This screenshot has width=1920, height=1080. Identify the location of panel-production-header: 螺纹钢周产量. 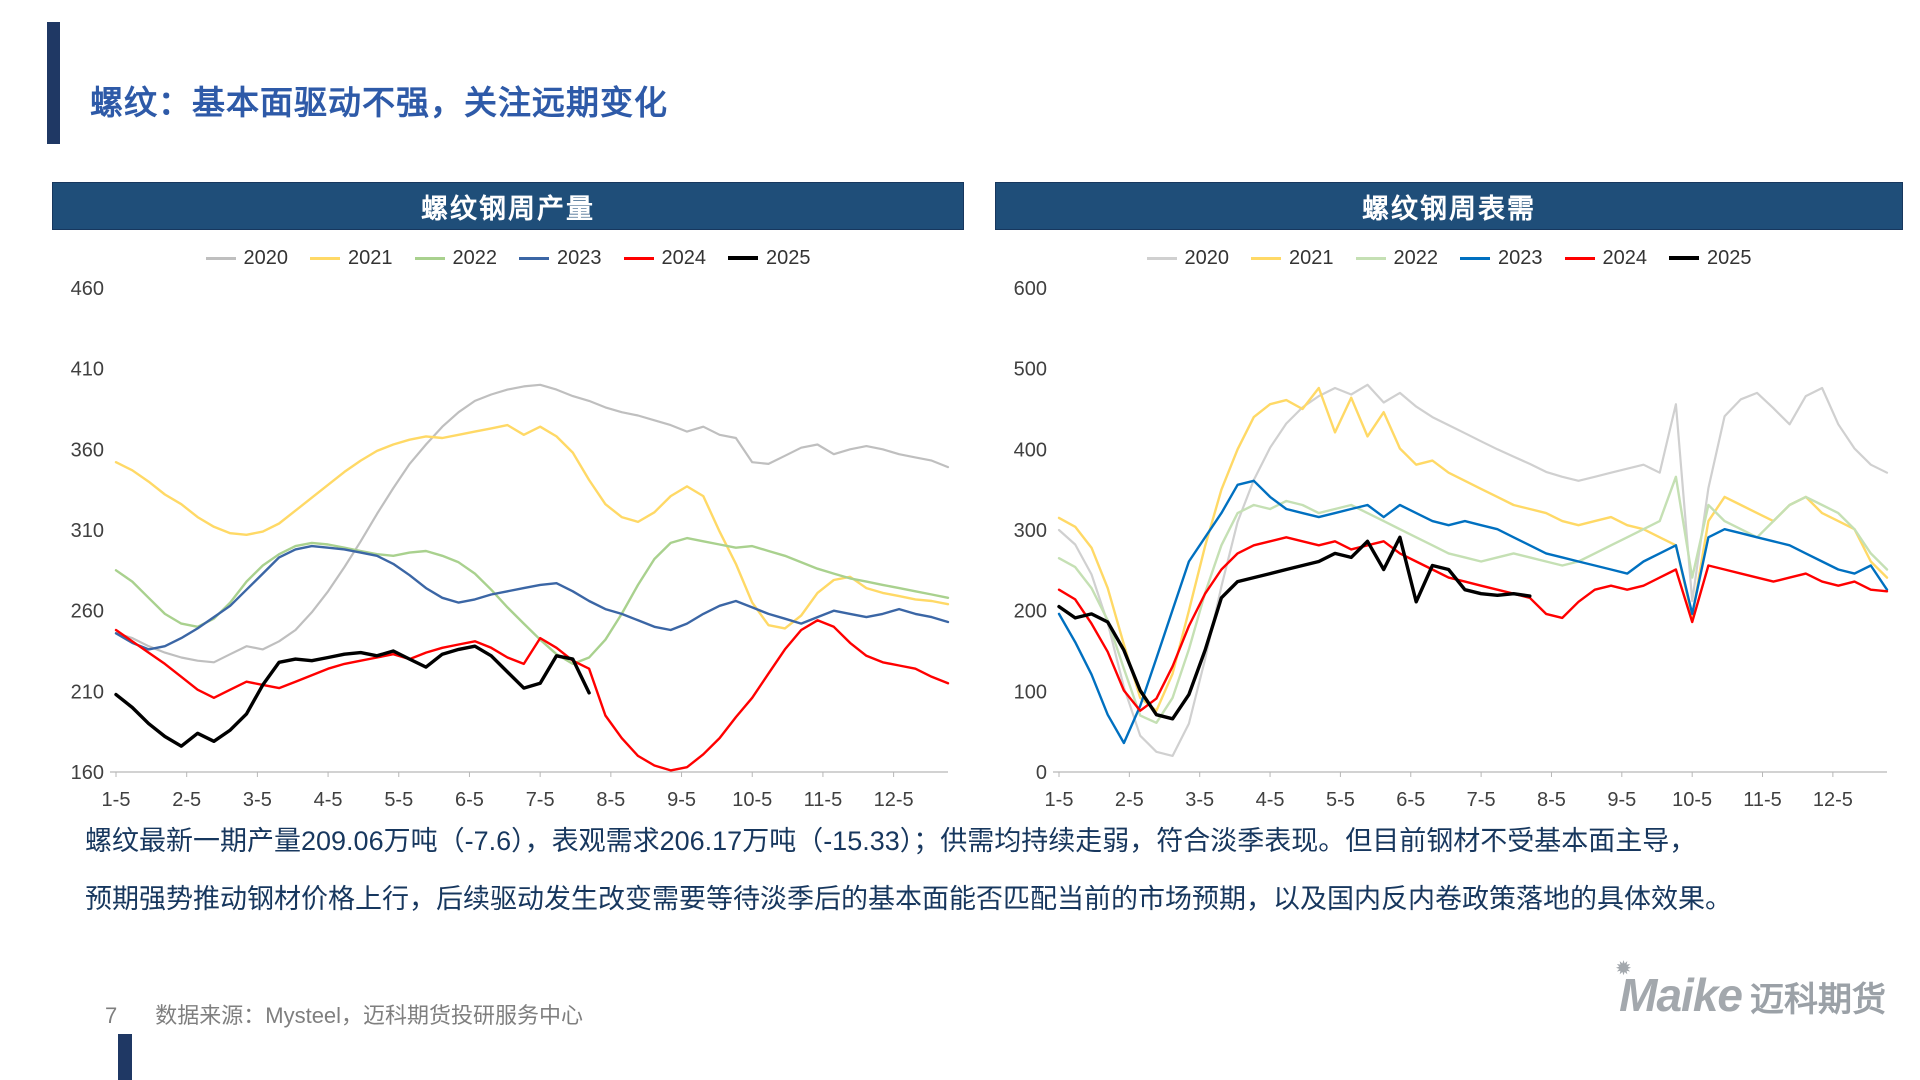
(508, 206).